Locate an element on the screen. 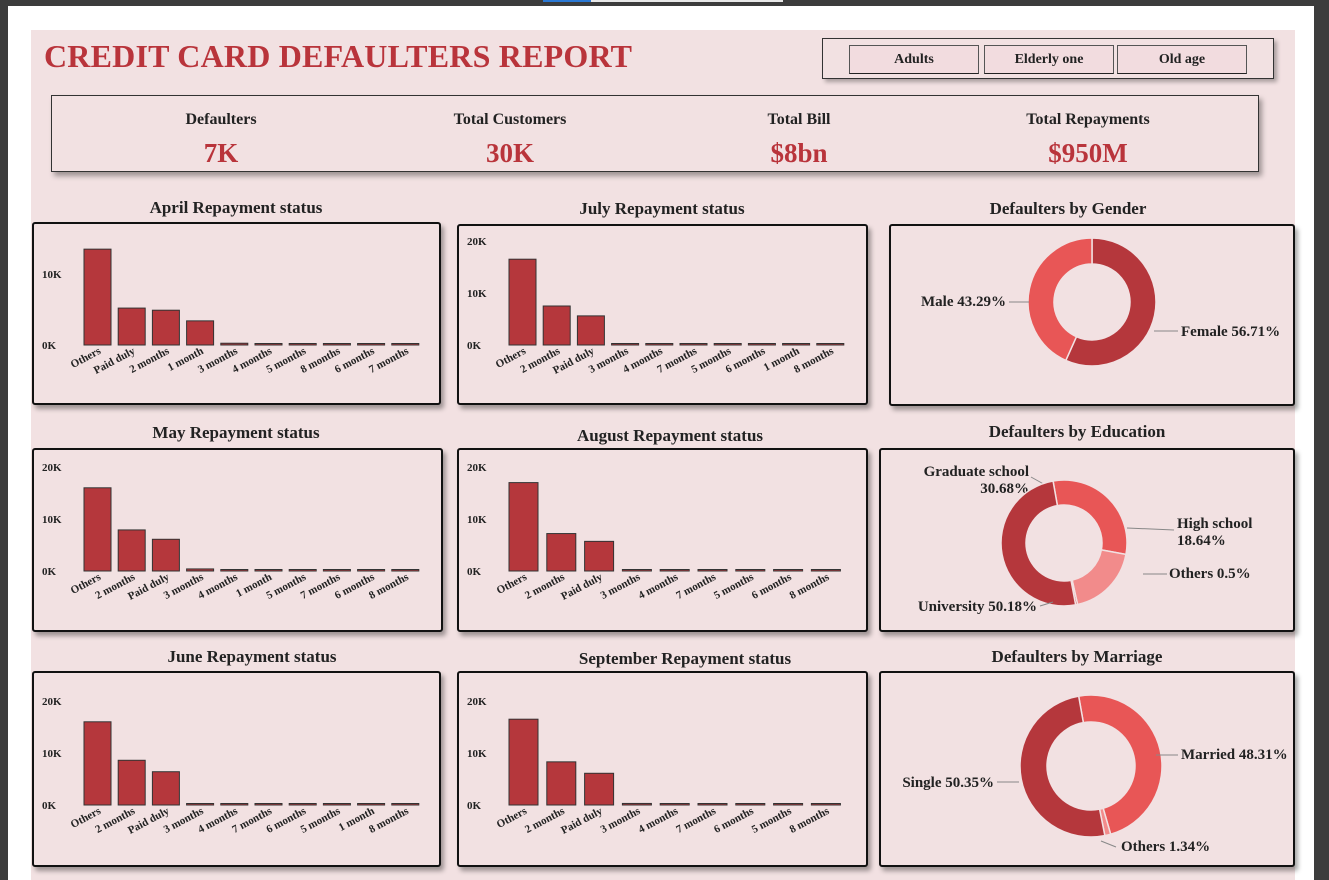  slice-label: University 50.18% is located at coordinates (977, 607).